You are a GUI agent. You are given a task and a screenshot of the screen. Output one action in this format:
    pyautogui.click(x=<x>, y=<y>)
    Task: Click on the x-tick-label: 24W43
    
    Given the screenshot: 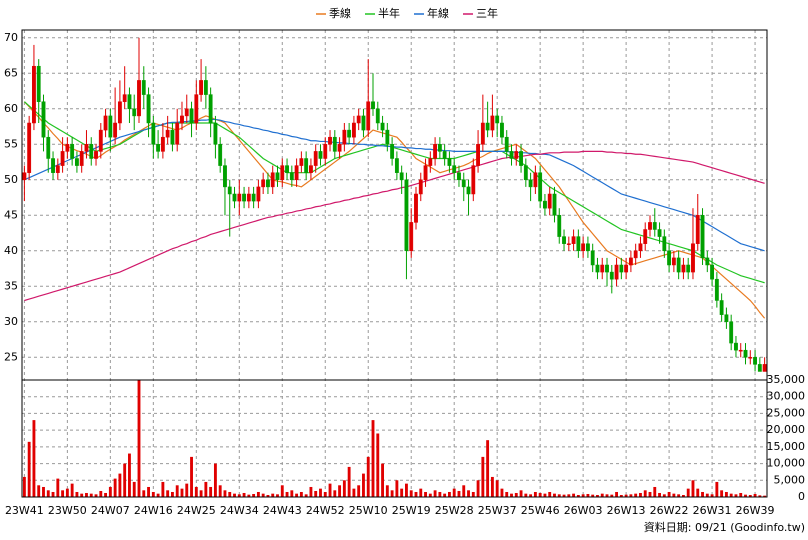 What is the action you would take?
    pyautogui.click(x=282, y=510)
    